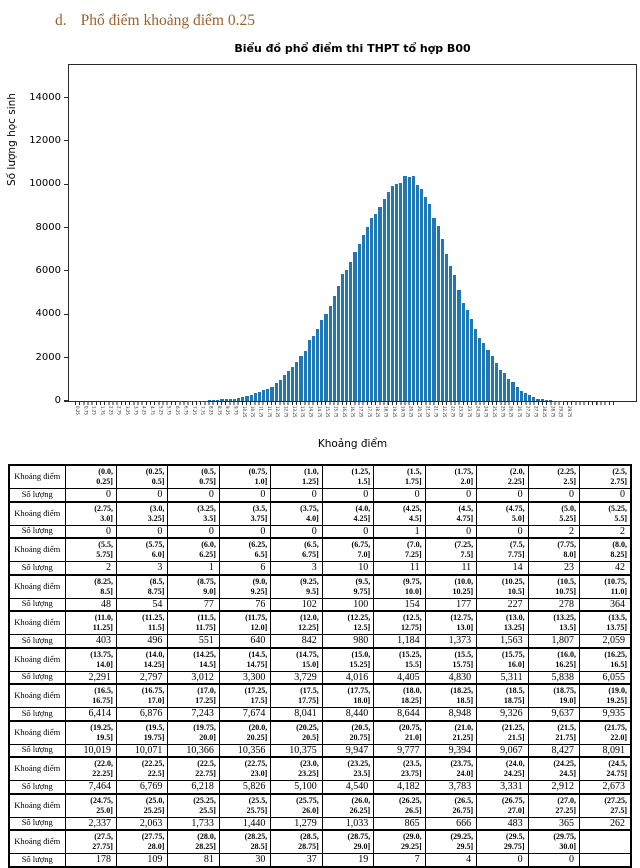 The height and width of the screenshot is (868, 640). What do you see at coordinates (90, 823) in the screenshot?
I see `count-cell: 2,337` at bounding box center [90, 823].